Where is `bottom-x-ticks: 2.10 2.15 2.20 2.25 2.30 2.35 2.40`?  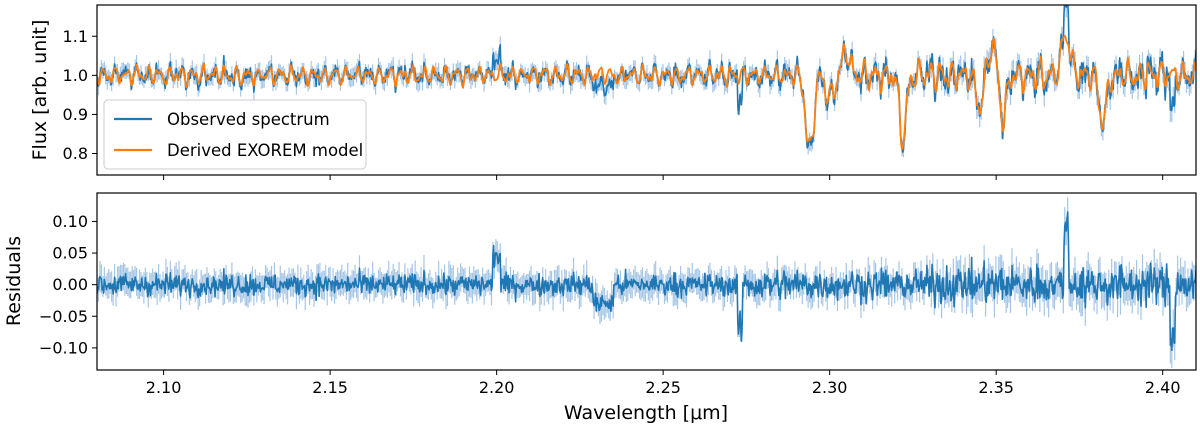
bottom-x-ticks: 2.10 2.15 2.20 2.25 2.30 2.35 2.40 is located at coordinates (663, 383).